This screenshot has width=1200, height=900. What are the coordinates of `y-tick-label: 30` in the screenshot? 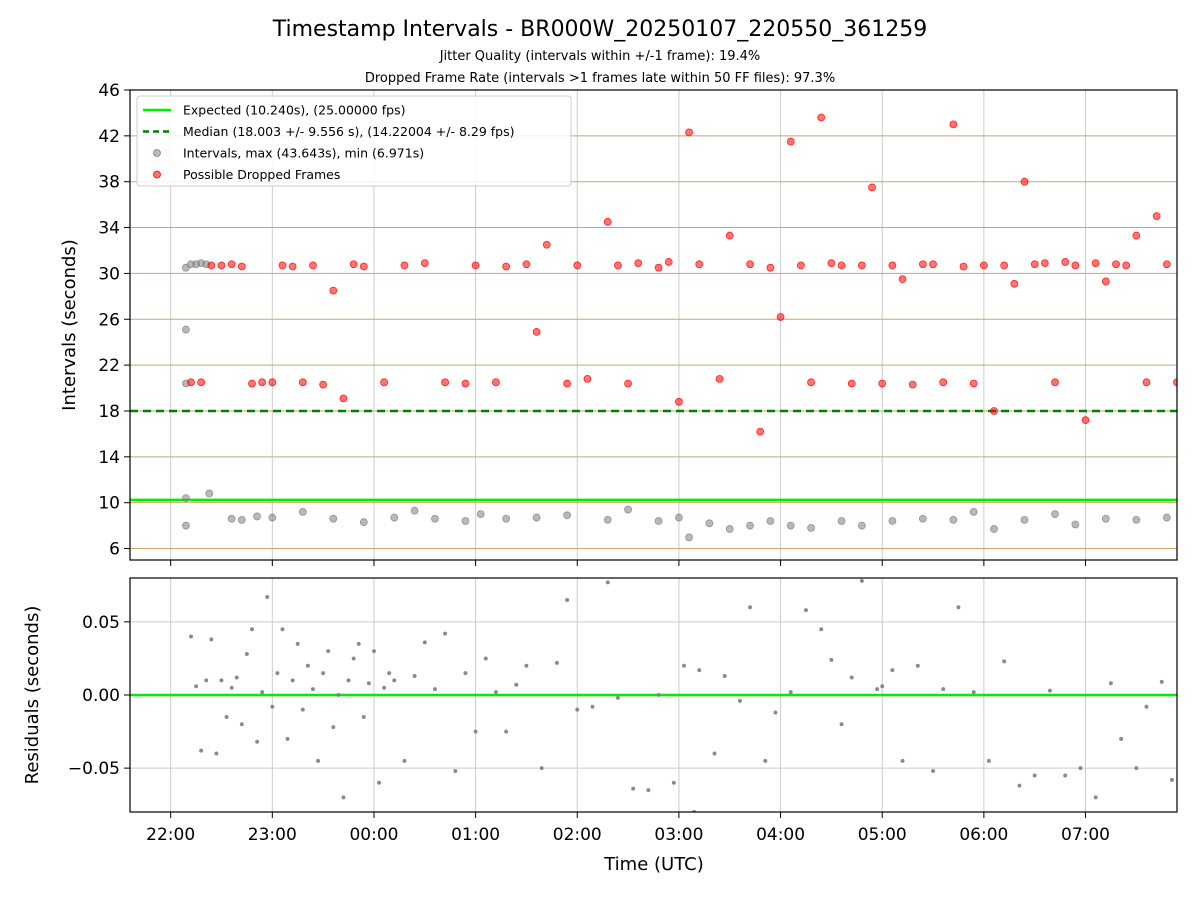 It's located at (109, 274).